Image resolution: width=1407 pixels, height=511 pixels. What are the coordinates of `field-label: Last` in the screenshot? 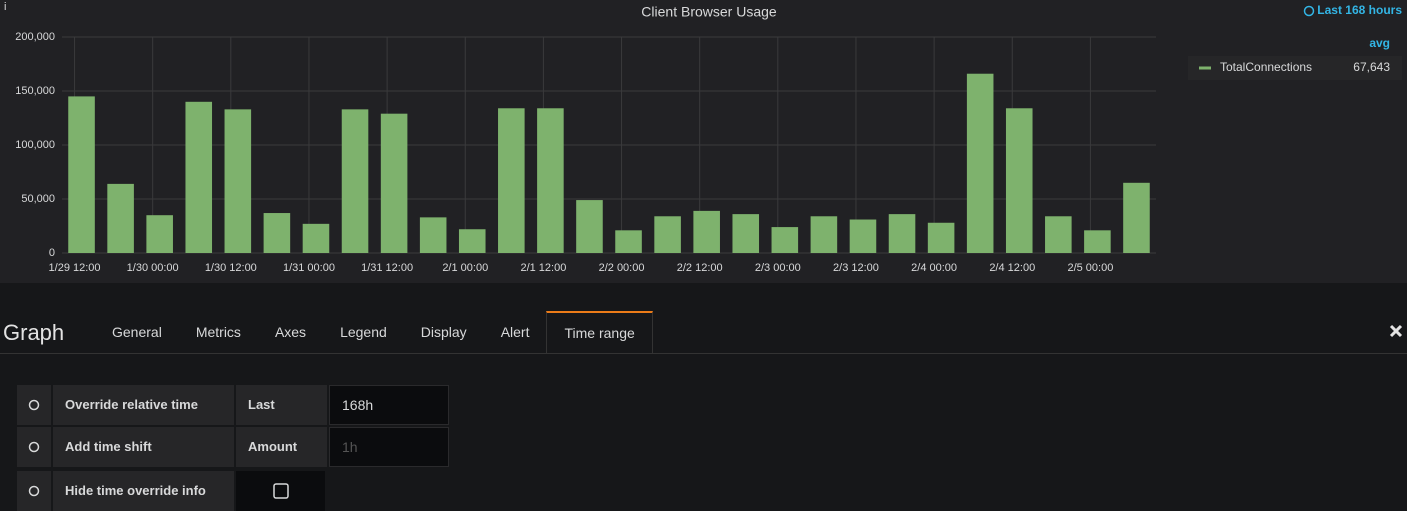 It's located at (281, 405).